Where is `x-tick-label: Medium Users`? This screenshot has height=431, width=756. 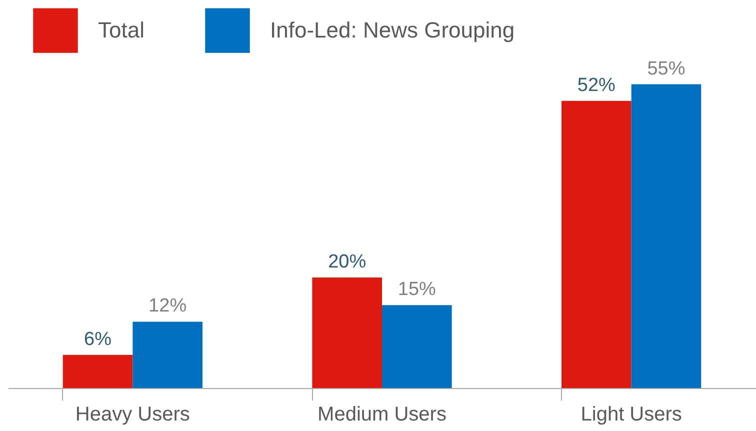 x-tick-label: Medium Users is located at coordinates (382, 415).